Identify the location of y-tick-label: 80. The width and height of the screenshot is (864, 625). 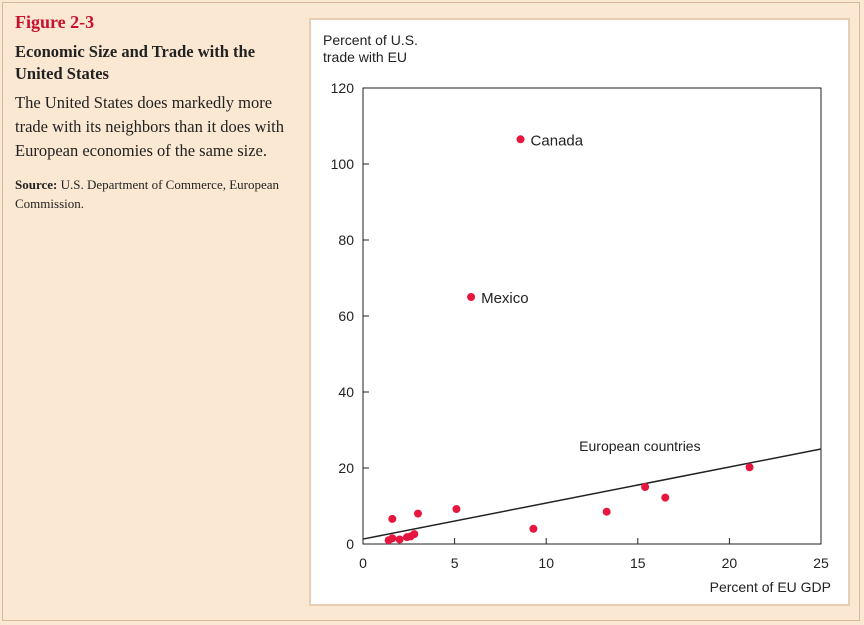
(346, 240).